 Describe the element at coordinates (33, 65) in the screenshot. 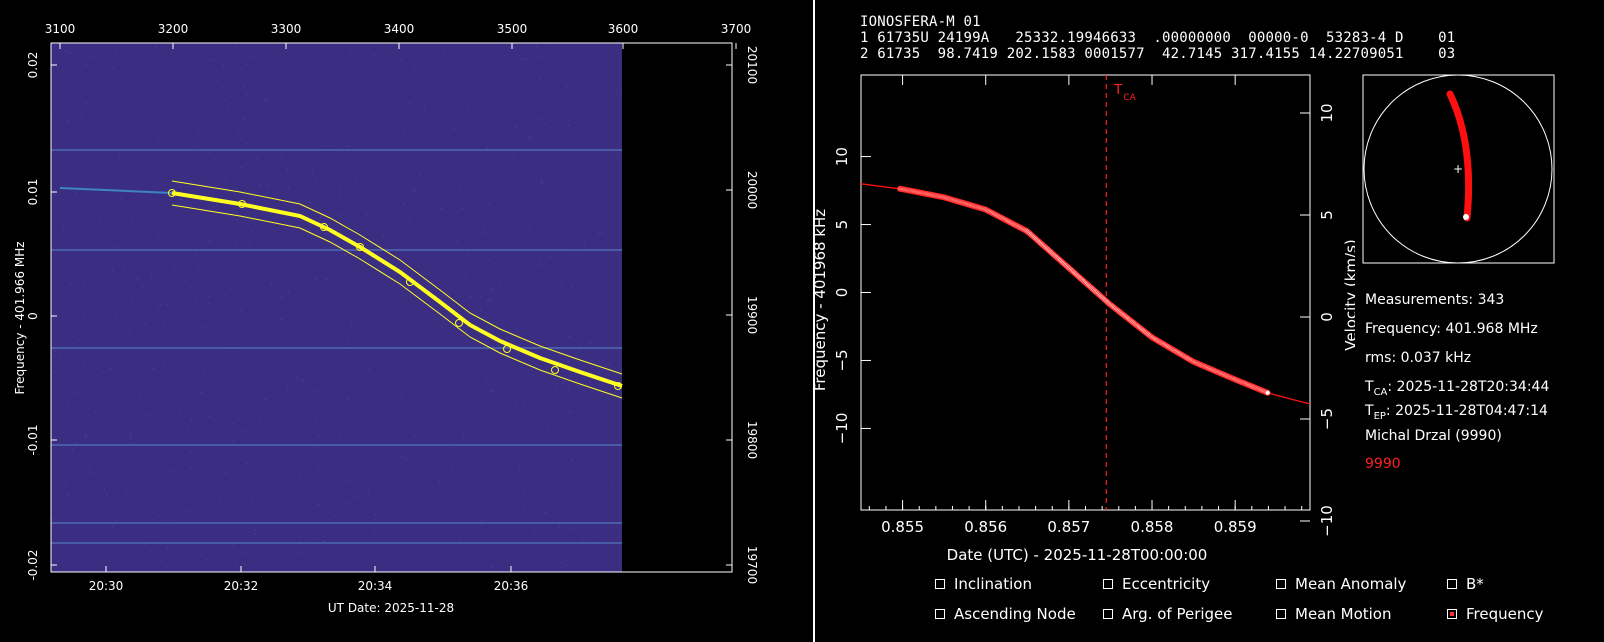

I see `left-tick-label: 0.02` at that location.